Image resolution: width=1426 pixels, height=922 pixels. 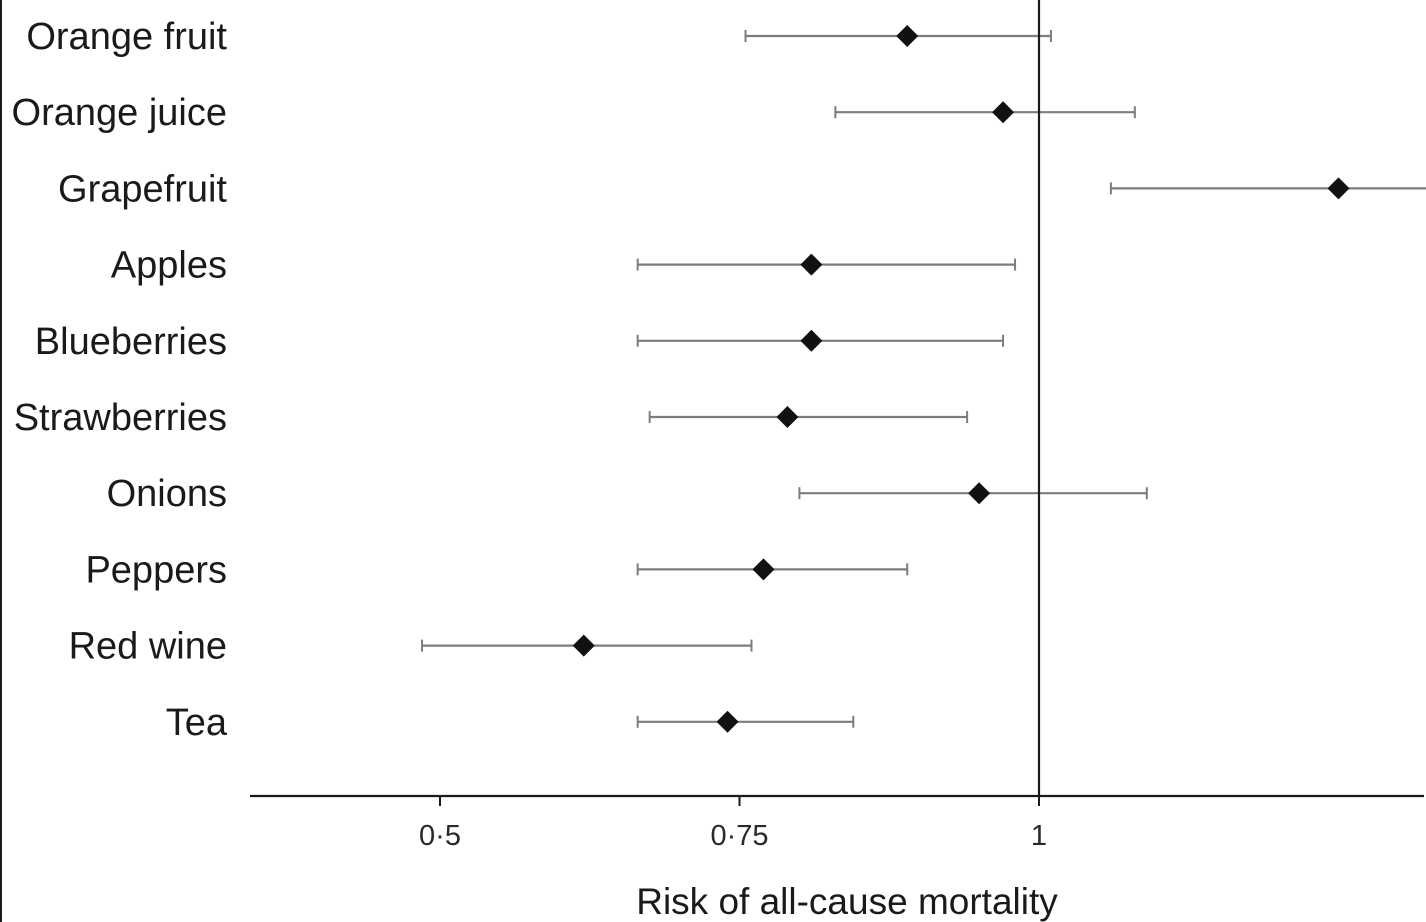 I want to click on x-tick-label-0-5: 0·5, so click(x=440, y=836).